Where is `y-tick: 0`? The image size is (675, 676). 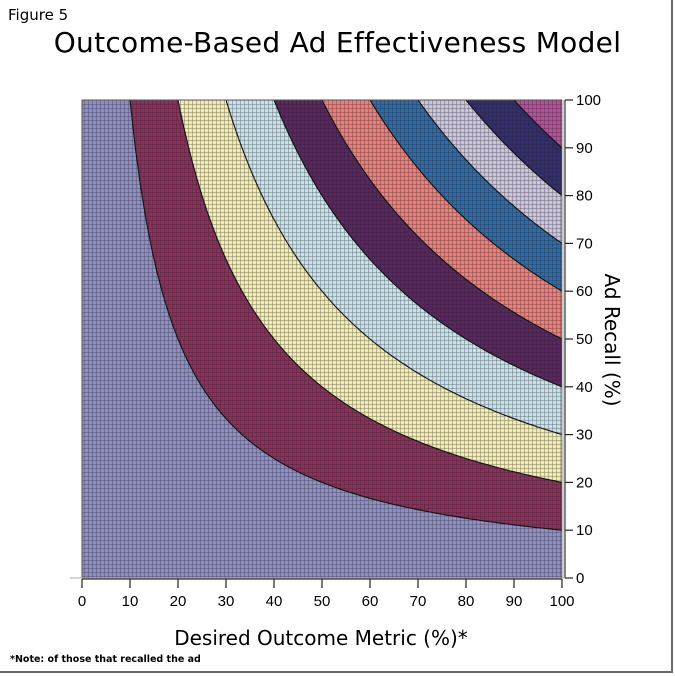 y-tick: 0 is located at coordinates (574, 578).